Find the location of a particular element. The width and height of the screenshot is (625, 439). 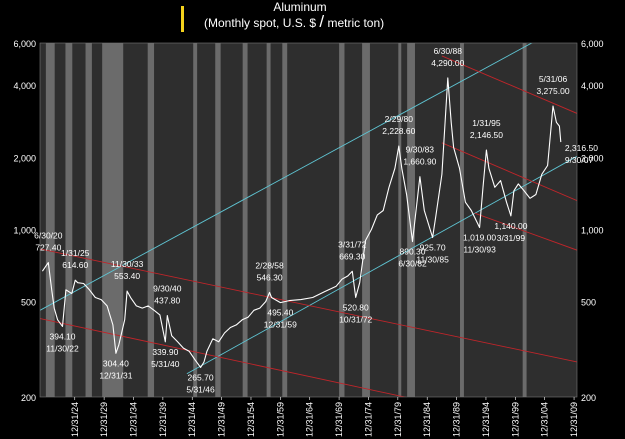

data-label: 12/31/31 is located at coordinates (115, 375).